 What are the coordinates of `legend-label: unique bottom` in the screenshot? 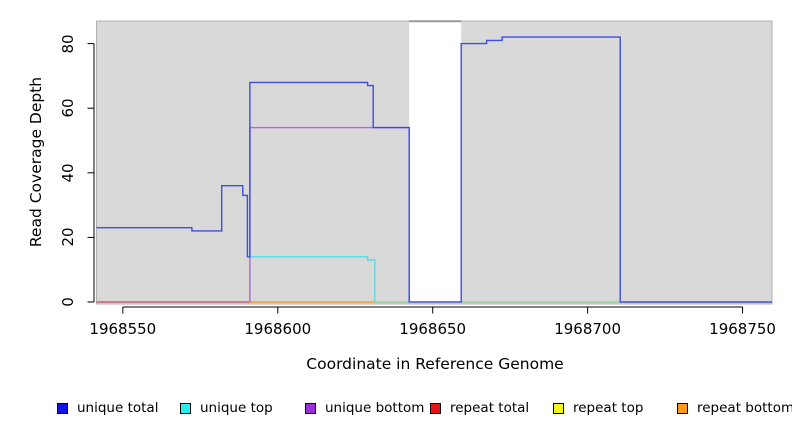 It's located at (375, 408).